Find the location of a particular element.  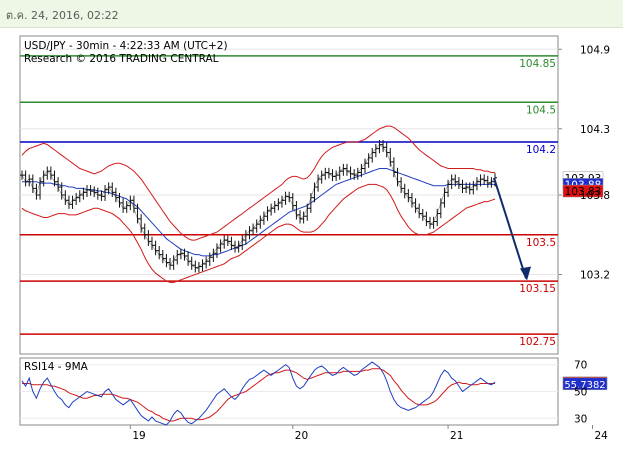

rsi-tick-label: 30 is located at coordinates (580, 419).